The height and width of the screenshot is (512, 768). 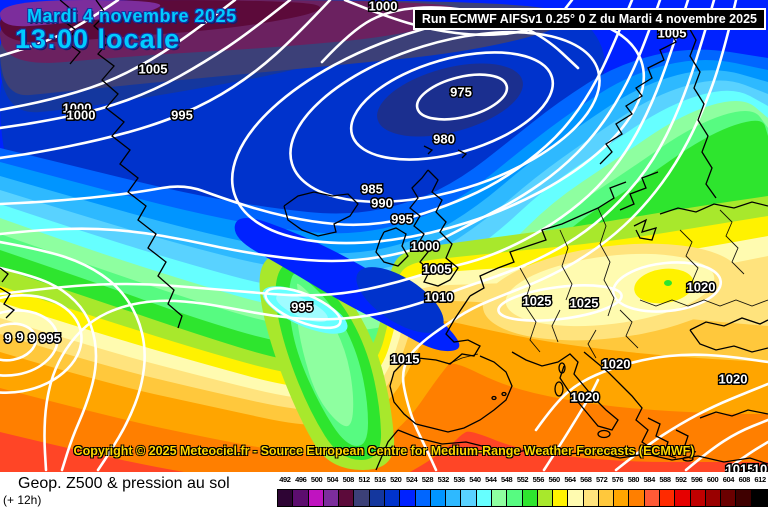 I want to click on legend-value: 592, so click(x=681, y=479).